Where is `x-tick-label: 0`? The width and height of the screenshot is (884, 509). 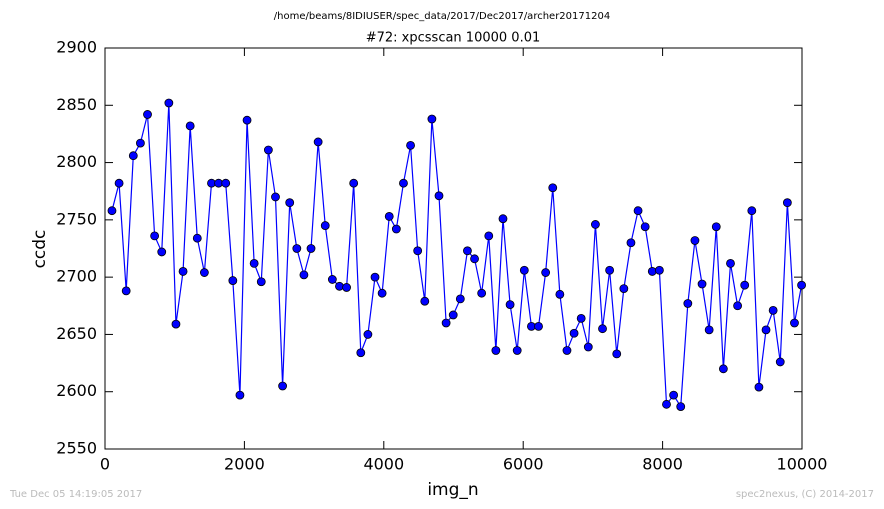
x-tick-label: 0 is located at coordinates (105, 464).